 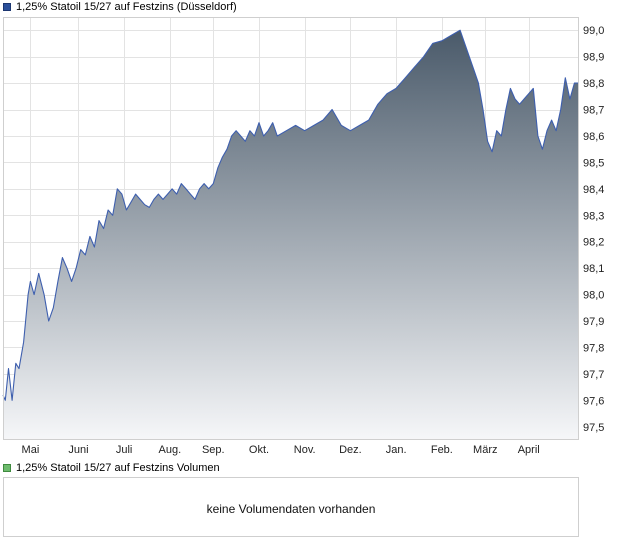 I want to click on volume-legend: 1,25% Statoil 15/27 auf Festzins Volumen, so click(x=111, y=468).